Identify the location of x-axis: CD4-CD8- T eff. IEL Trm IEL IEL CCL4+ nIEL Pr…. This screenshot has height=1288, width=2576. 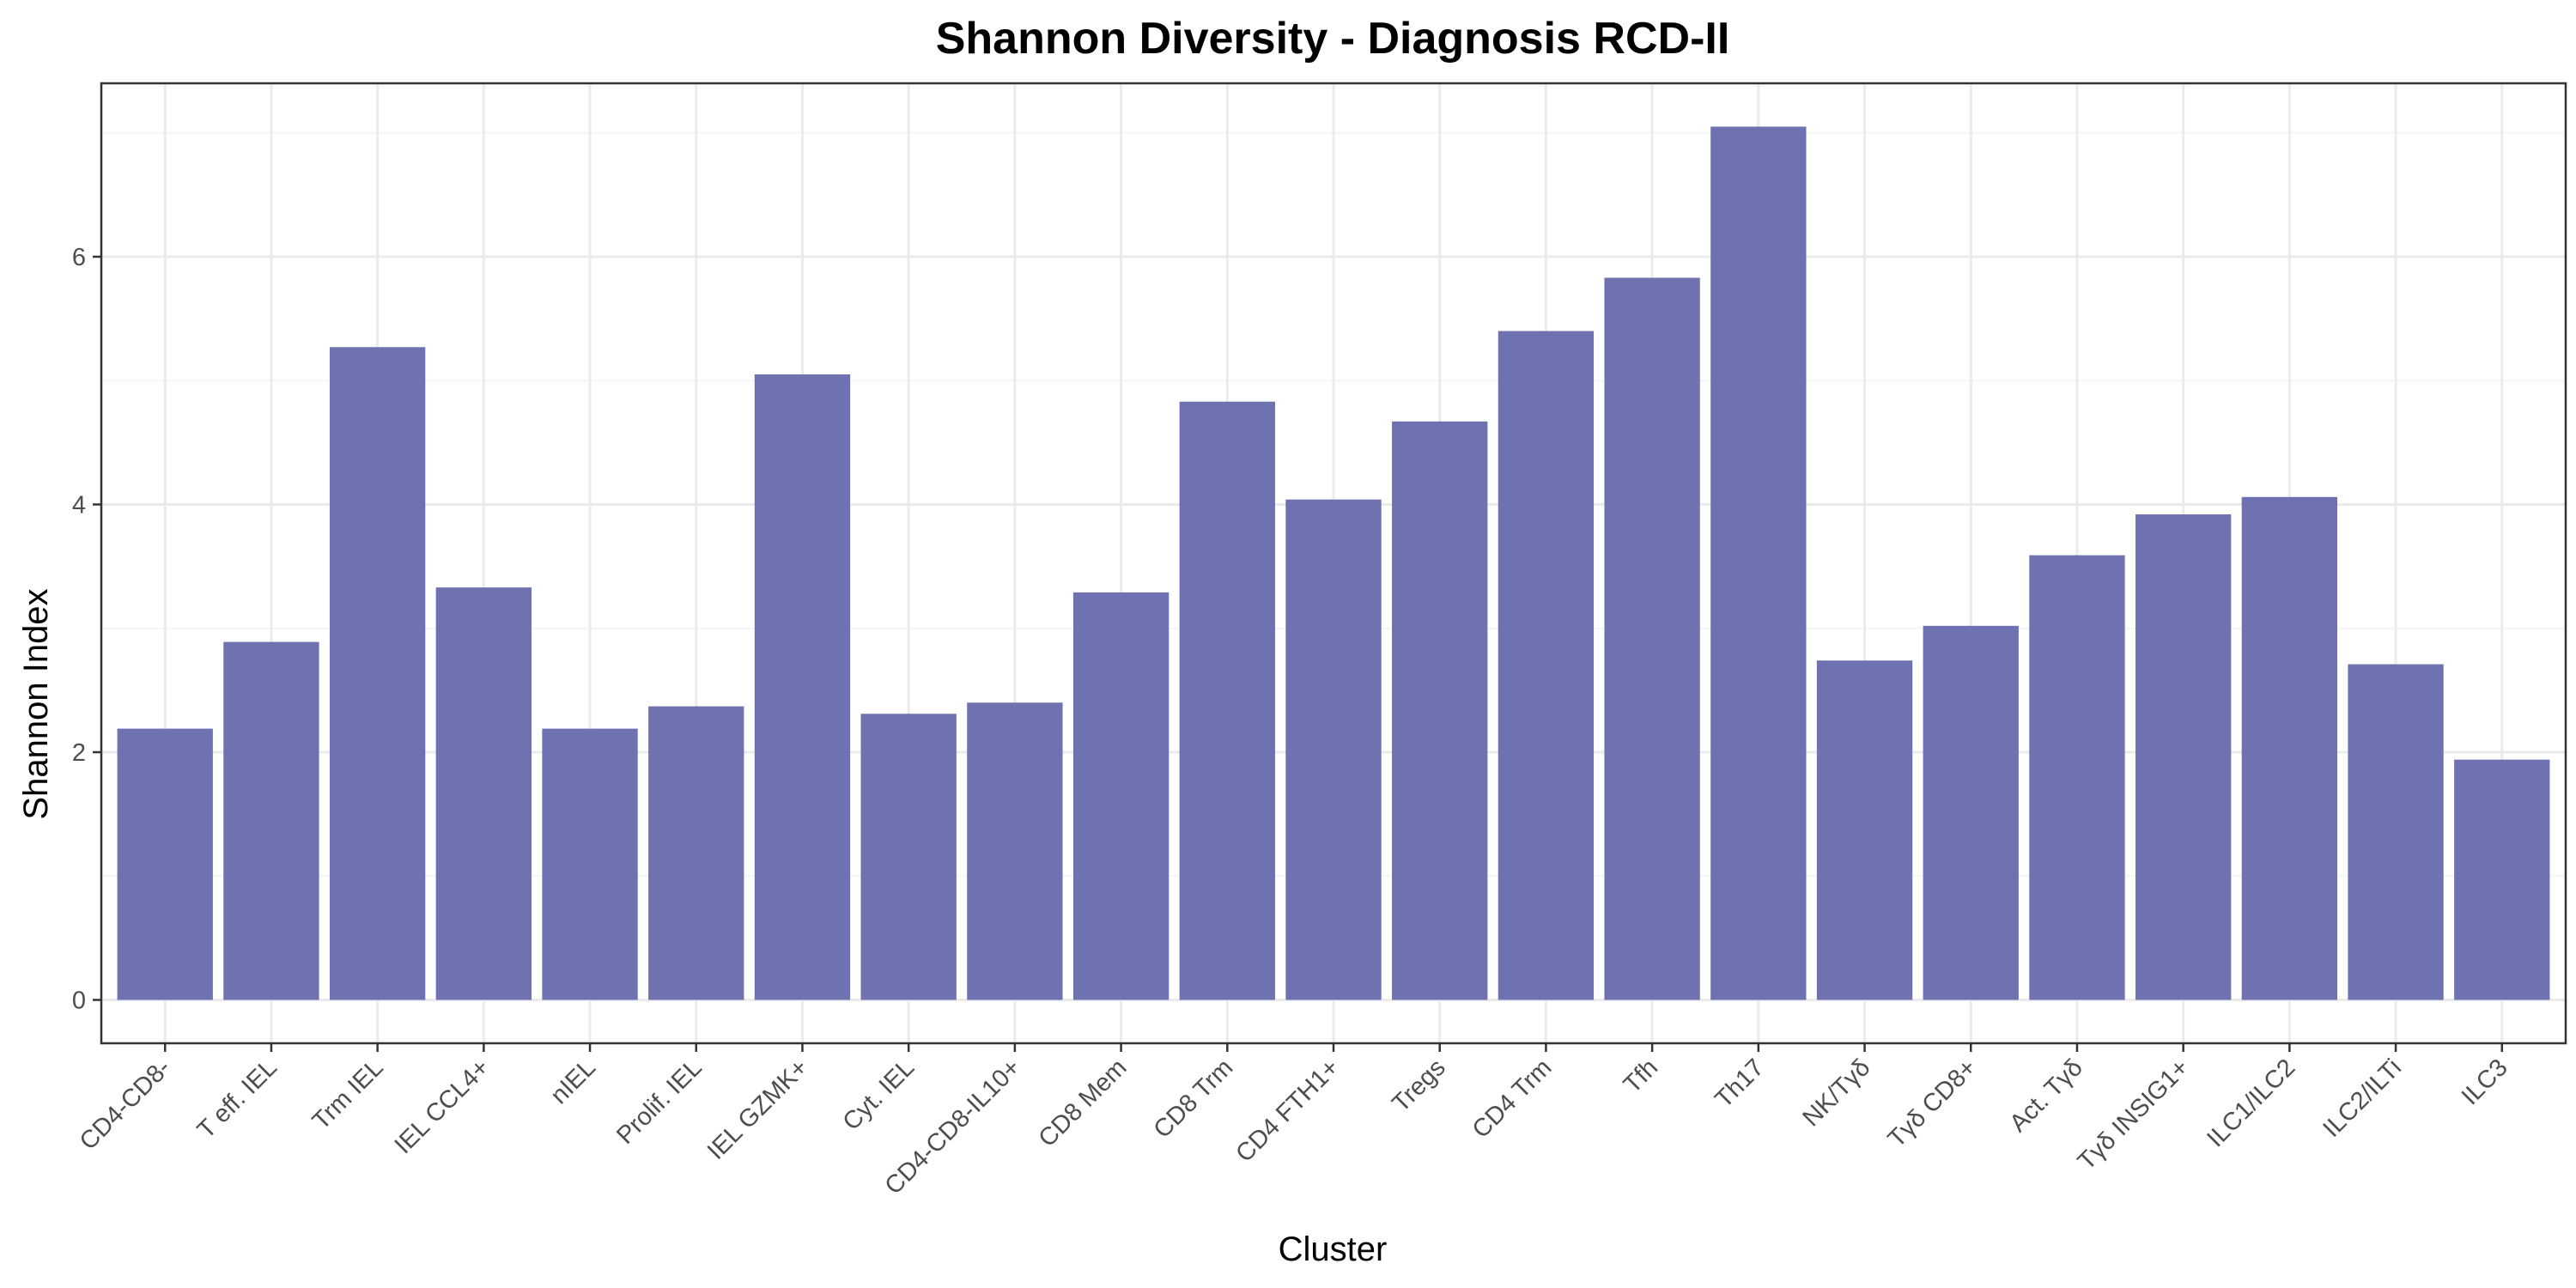
(1294, 1122).